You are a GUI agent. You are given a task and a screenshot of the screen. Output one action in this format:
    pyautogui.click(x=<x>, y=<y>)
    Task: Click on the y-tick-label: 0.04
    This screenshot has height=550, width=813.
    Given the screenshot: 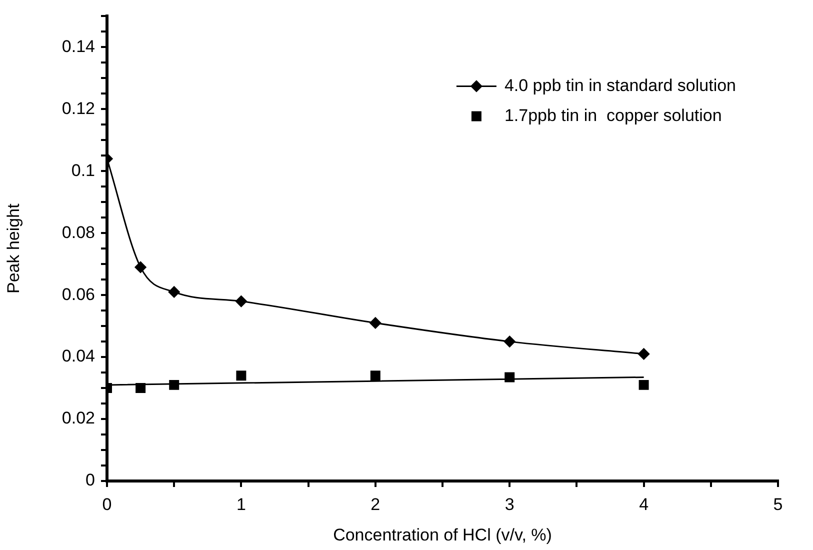 What is the action you would take?
    pyautogui.click(x=78, y=356)
    